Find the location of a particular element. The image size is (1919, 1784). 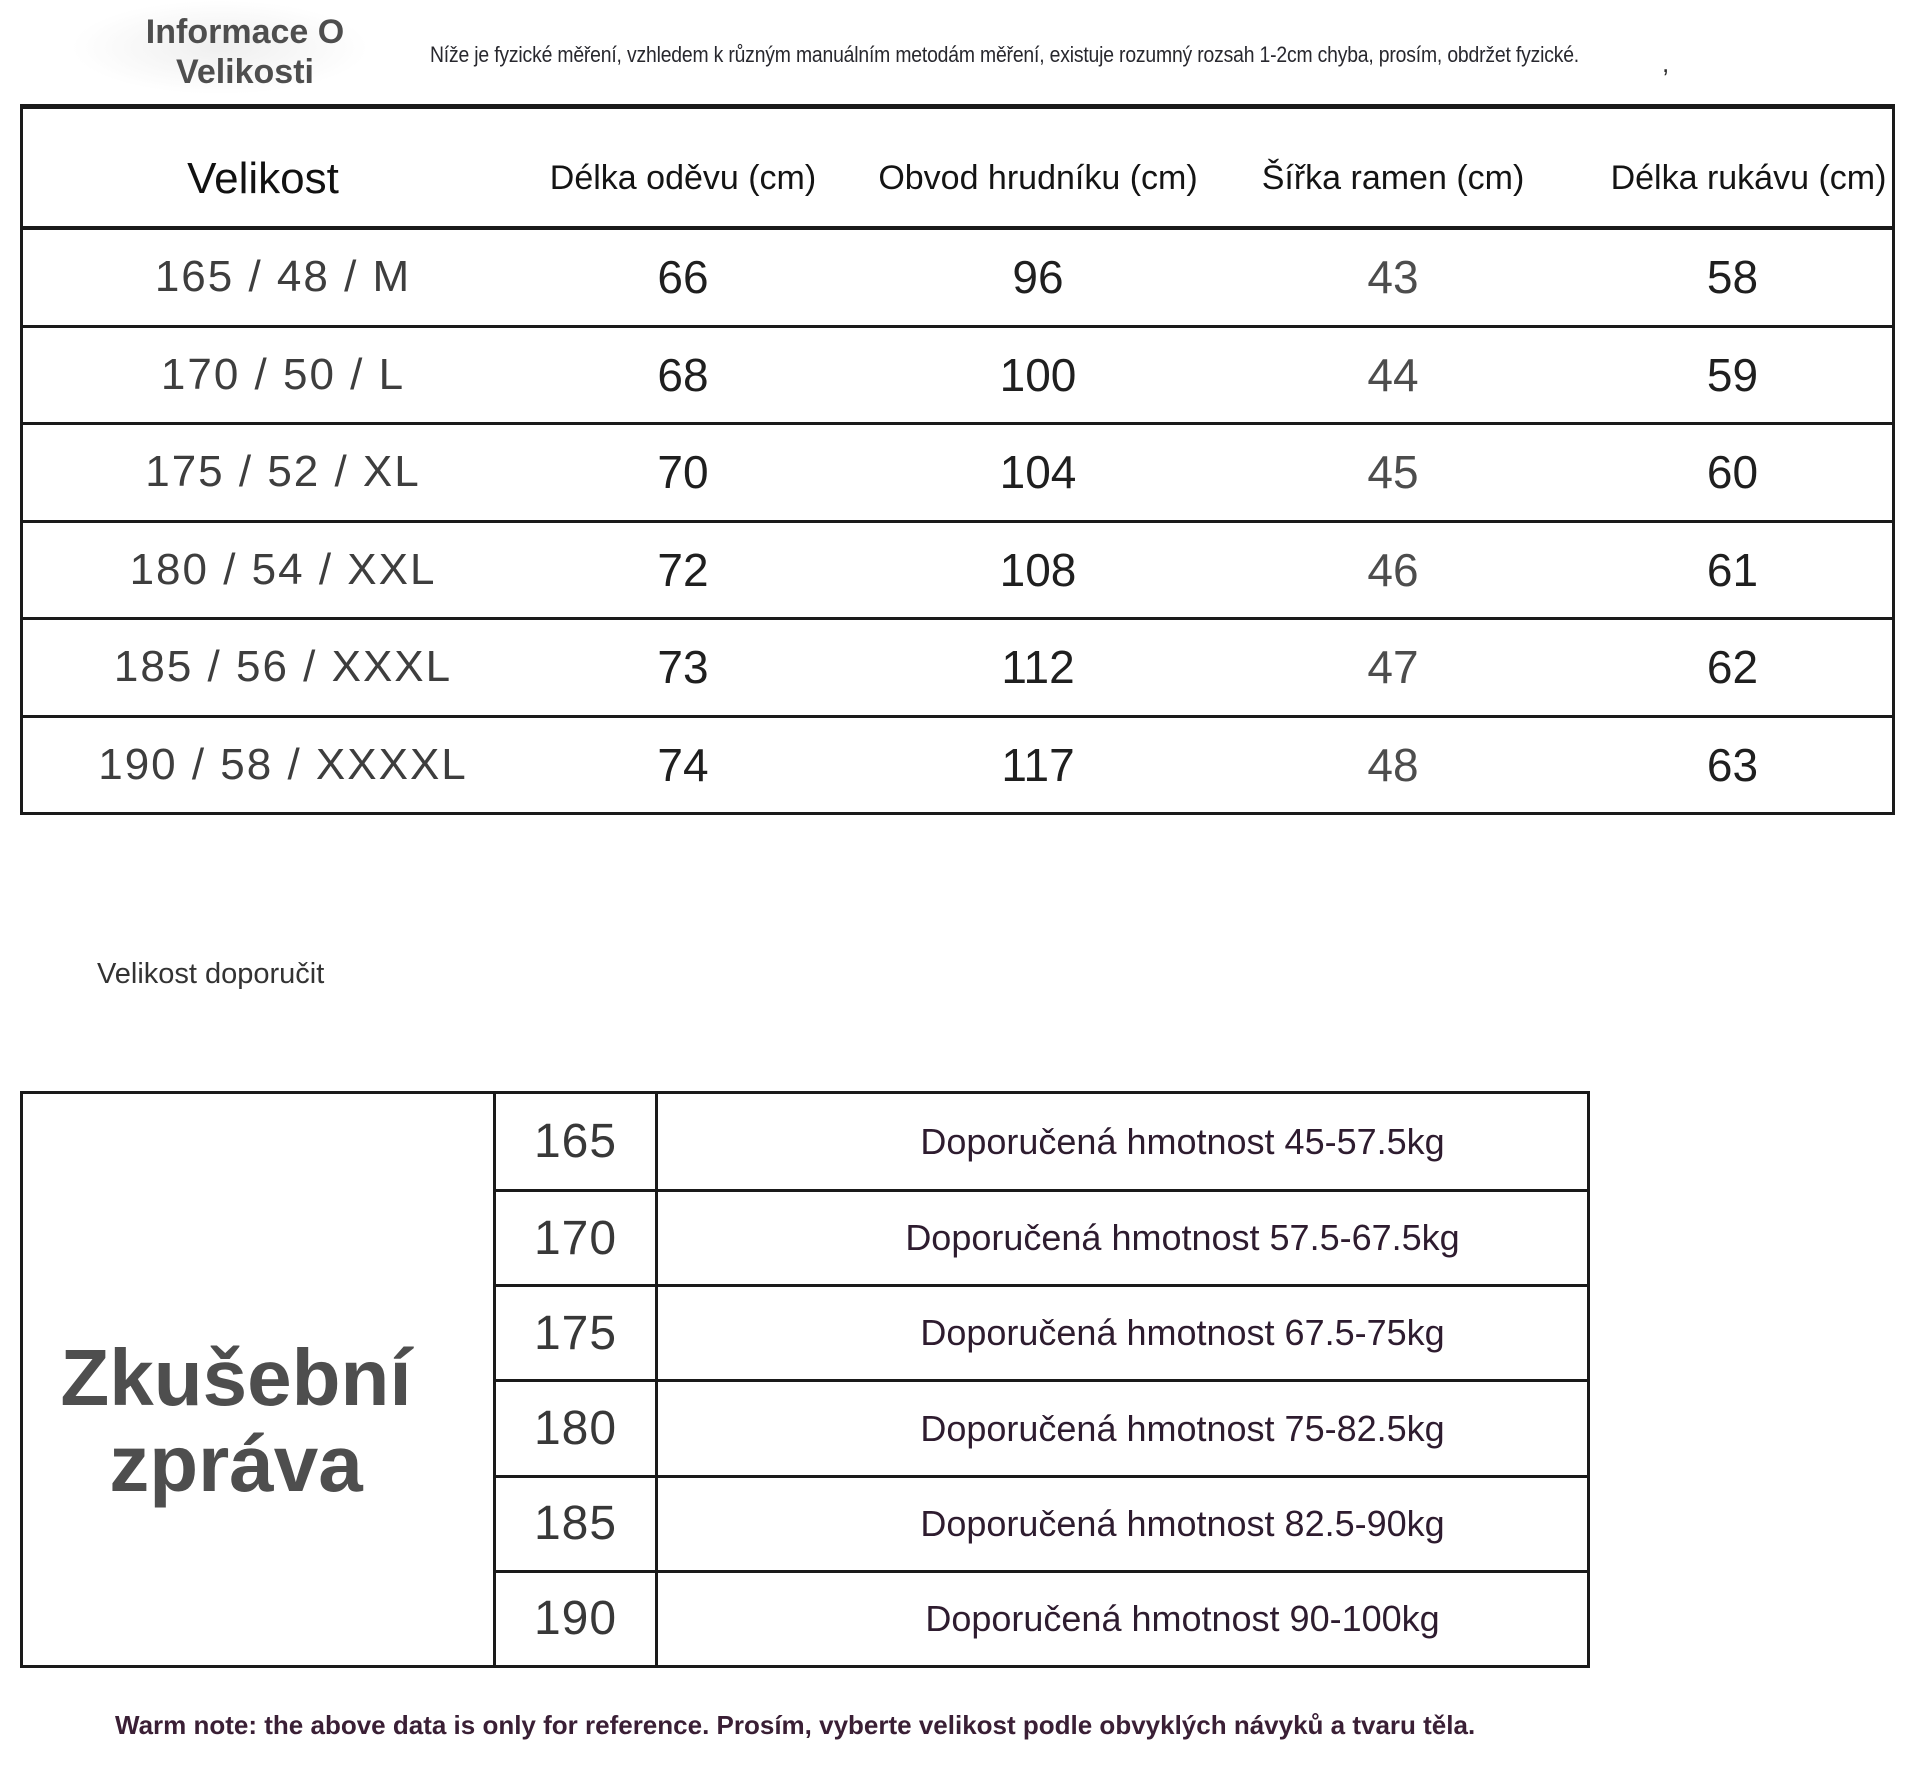

size-table-row: 175 / 52 / XL 70 104 45 60 is located at coordinates (957, 471).